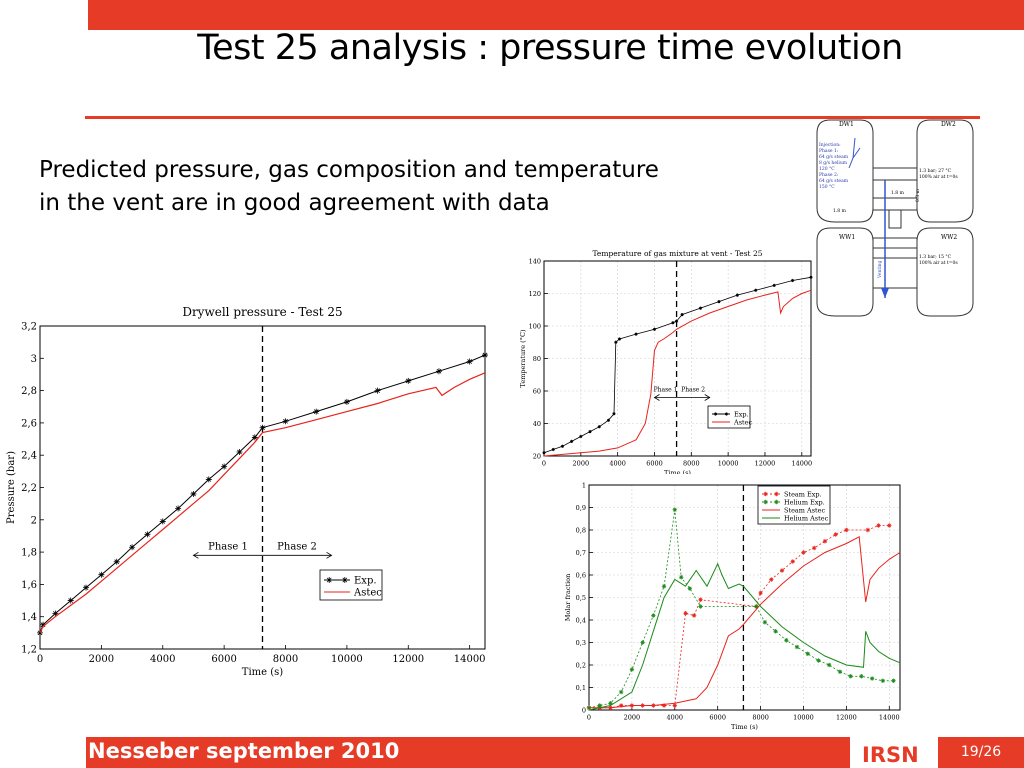 The width and height of the screenshot is (1024, 768). Describe the element at coordinates (935, 257) in the screenshot. I see `ww2-condition: 1.3 bar; 15 °C` at that location.